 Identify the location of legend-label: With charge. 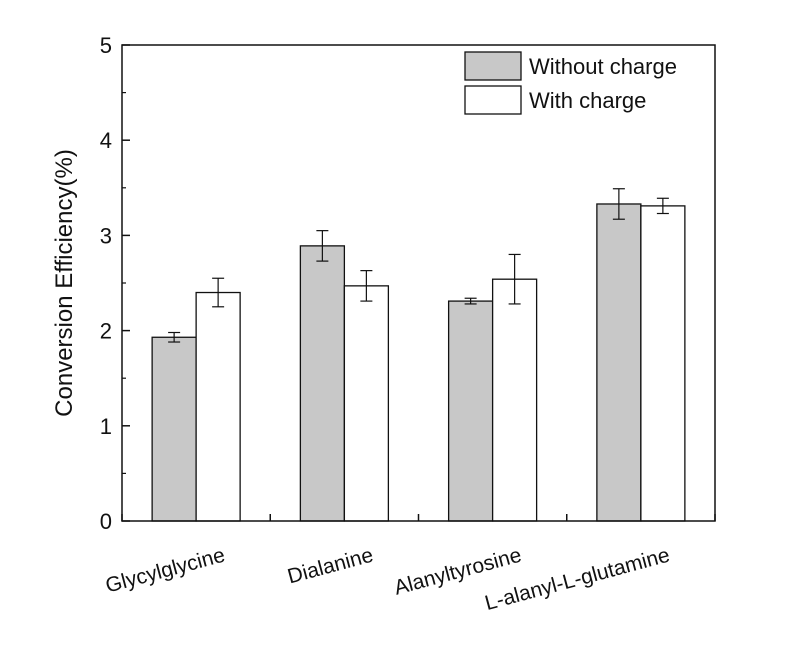
(587, 100).